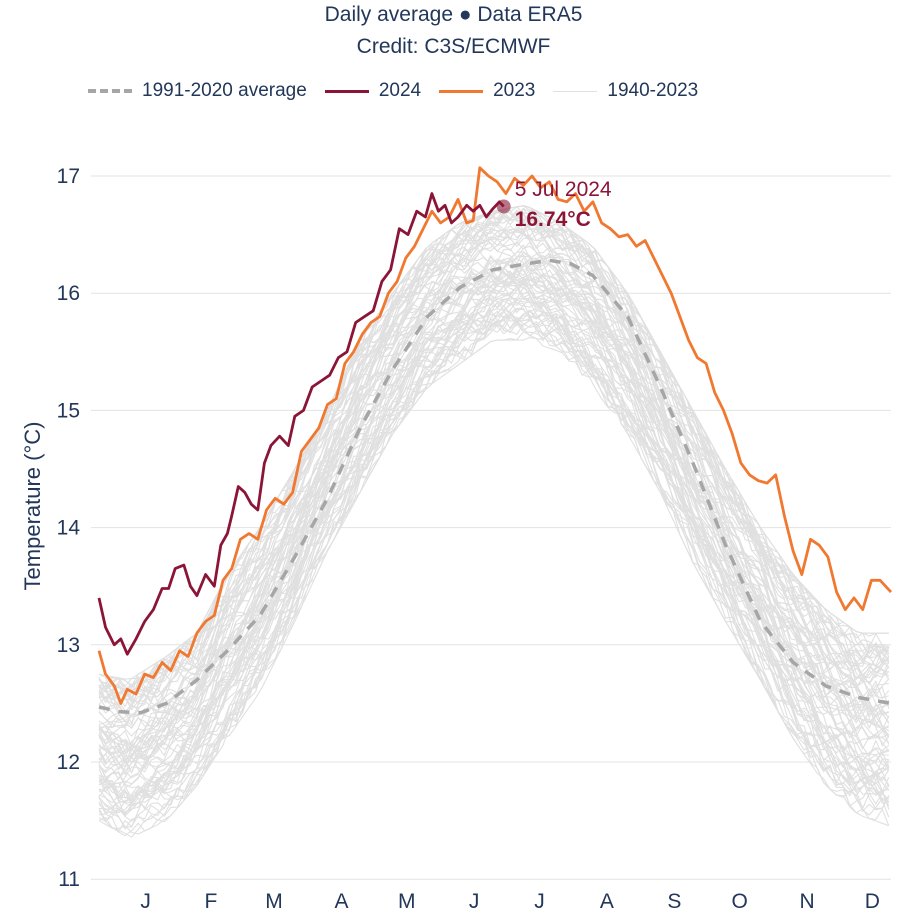 The height and width of the screenshot is (909, 907). What do you see at coordinates (373, 91) in the screenshot?
I see `legend-item-2024: 2024` at bounding box center [373, 91].